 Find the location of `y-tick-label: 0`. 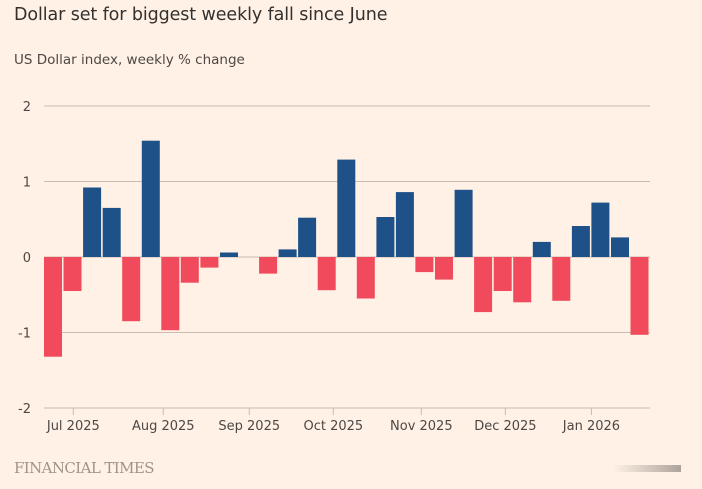

y-tick-label: 0 is located at coordinates (27, 258).